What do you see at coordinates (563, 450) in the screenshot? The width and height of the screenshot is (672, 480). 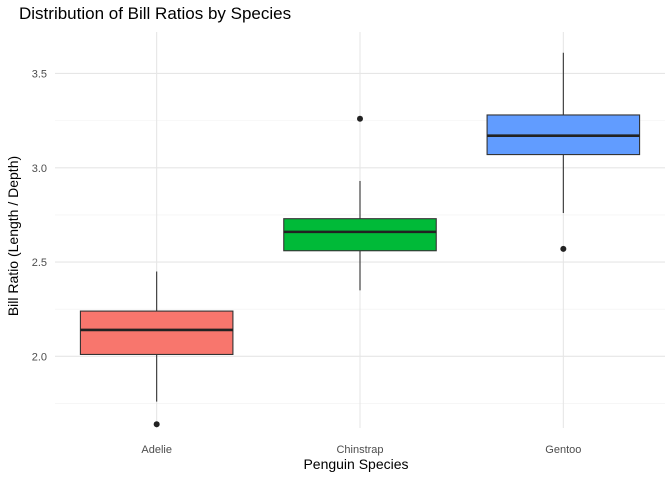 I see `x-tick-label: Gentoo` at bounding box center [563, 450].